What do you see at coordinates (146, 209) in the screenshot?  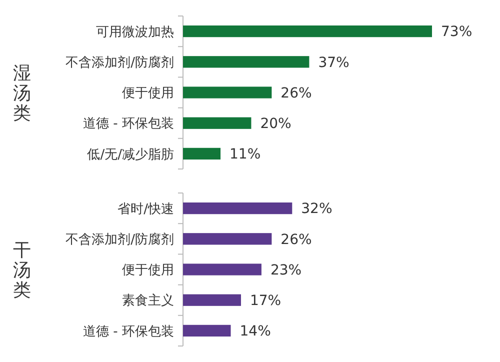 I see `y-tick-label: 省时/快速` at bounding box center [146, 209].